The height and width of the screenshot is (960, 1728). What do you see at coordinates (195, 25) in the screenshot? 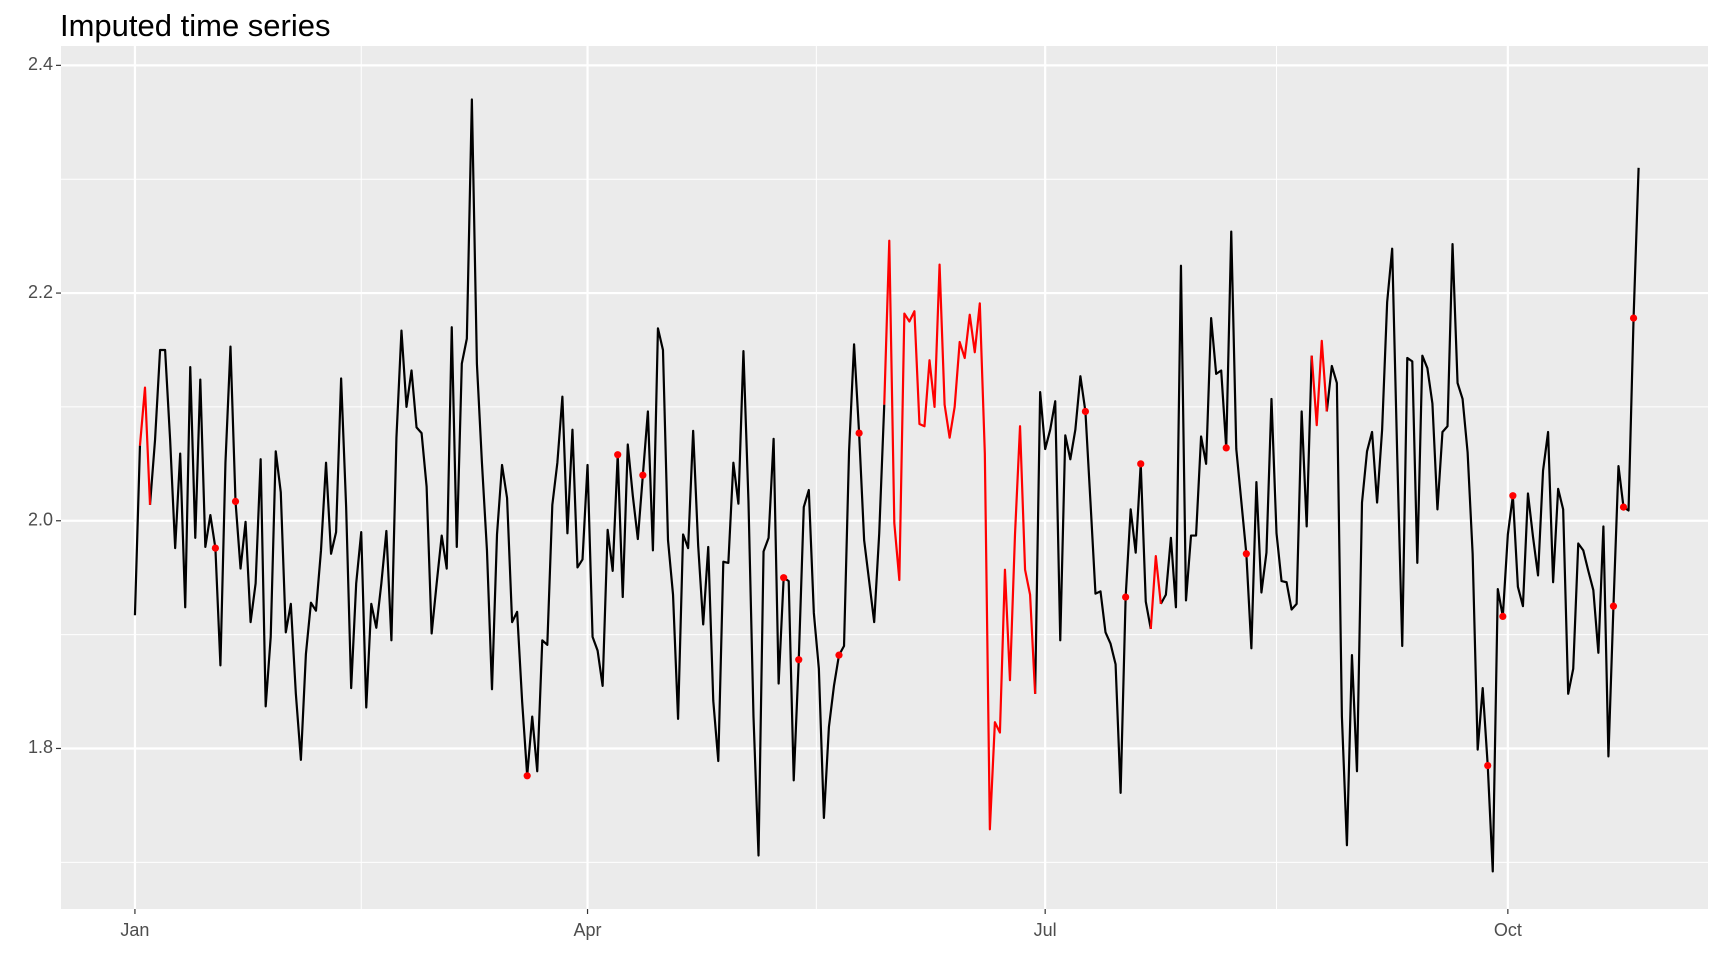
I see `chart-title: Imputed time series` at bounding box center [195, 25].